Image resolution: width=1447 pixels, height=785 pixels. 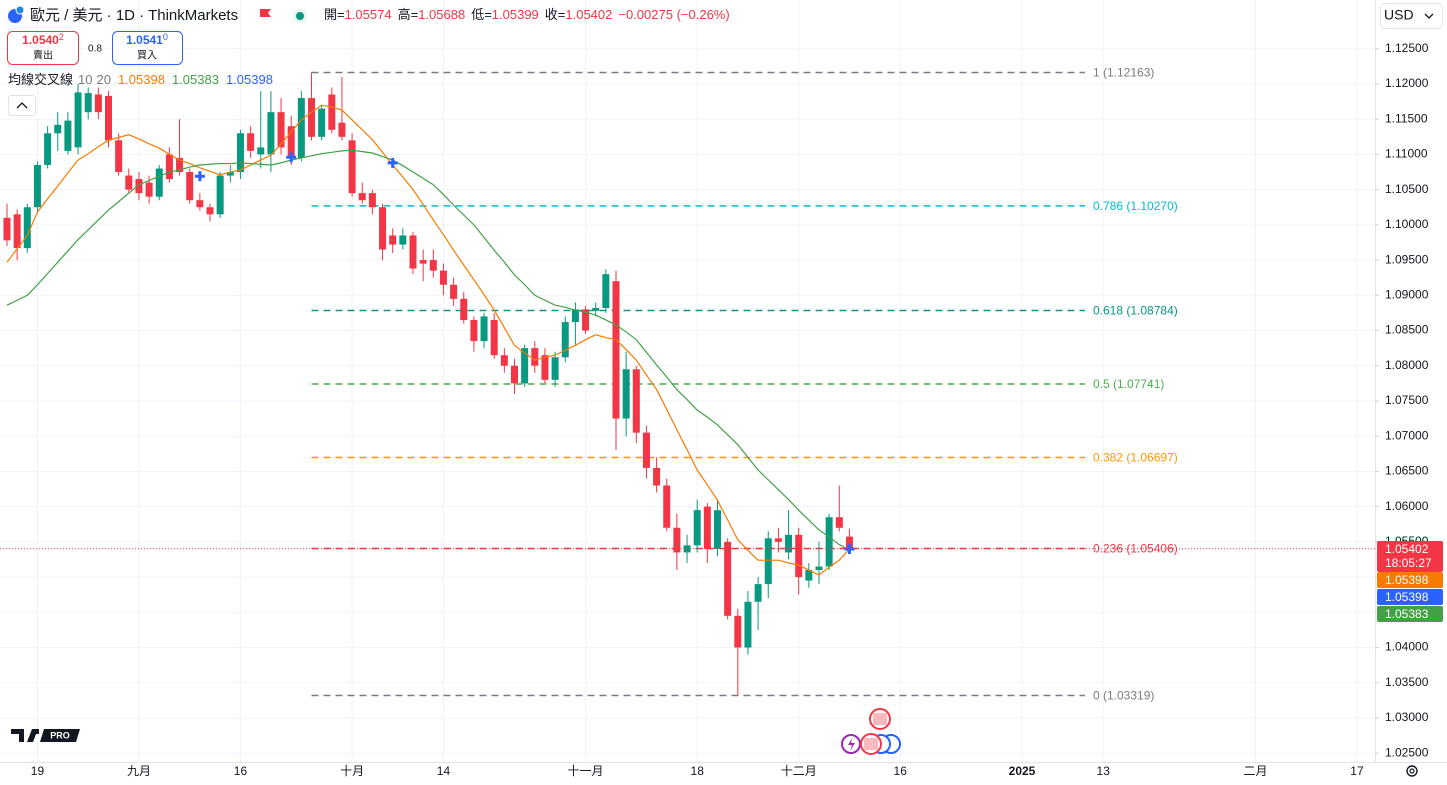 I want to click on gear-center, so click(x=1412, y=771).